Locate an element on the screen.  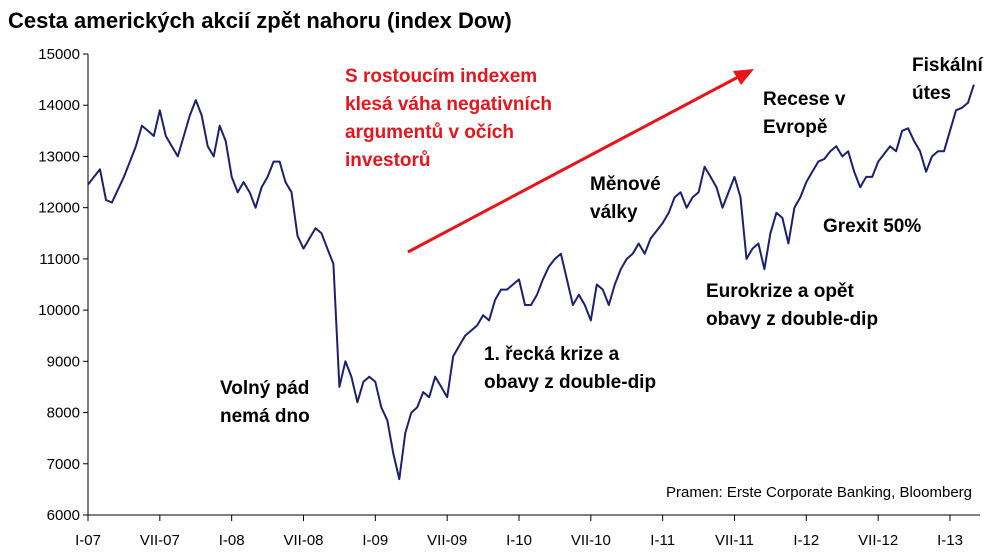
x-tick-label: VII-09 is located at coordinates (447, 540).